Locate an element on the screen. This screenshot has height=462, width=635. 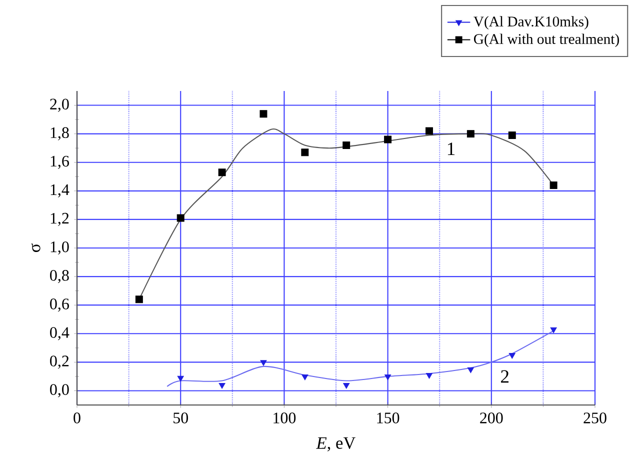
y-tick-label: 1,2 is located at coordinates (59, 219).